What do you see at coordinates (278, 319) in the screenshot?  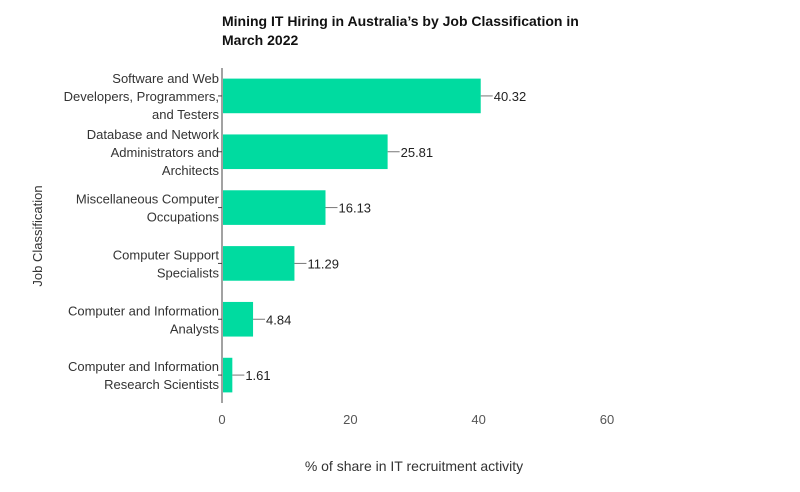 I see `data-label-4: 4.84` at bounding box center [278, 319].